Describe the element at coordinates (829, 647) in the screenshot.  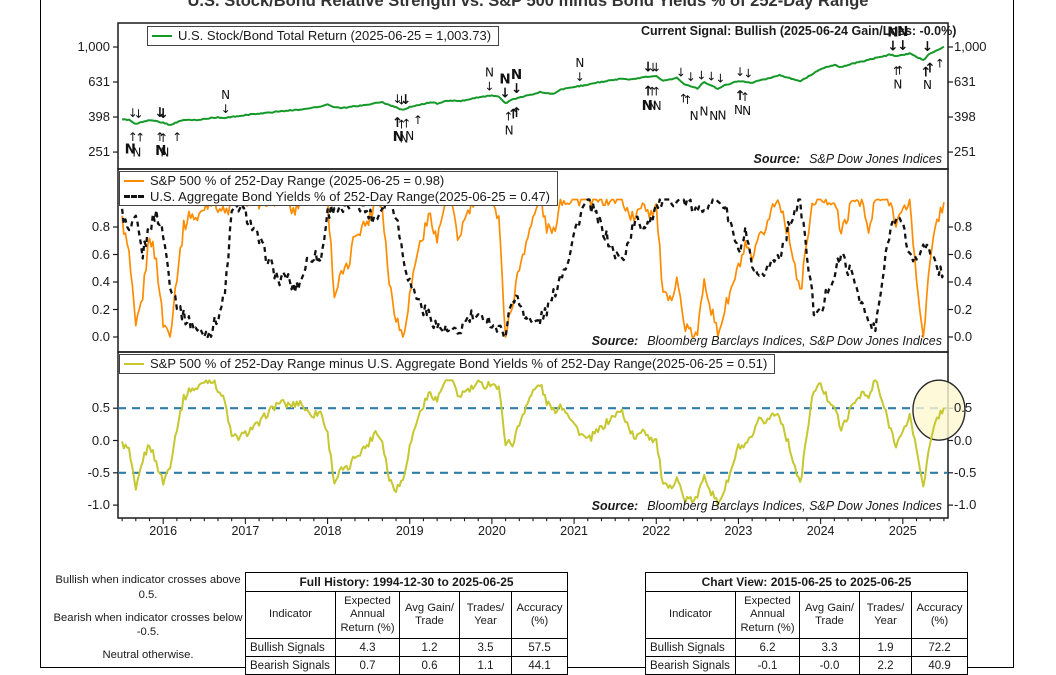
I see `stat-value-cell: 3.3` at that location.